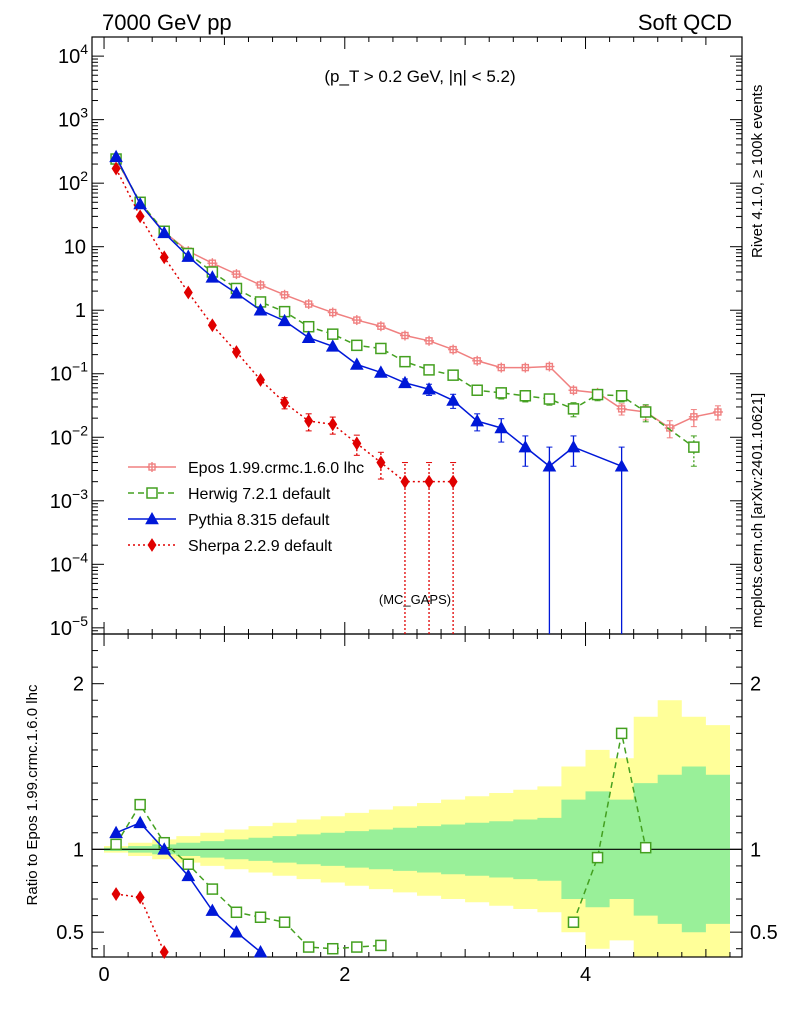 The height and width of the screenshot is (1024, 786). What do you see at coordinates (69, 626) in the screenshot?
I see `upper-ytick-label: 10⁻⁵` at bounding box center [69, 626].